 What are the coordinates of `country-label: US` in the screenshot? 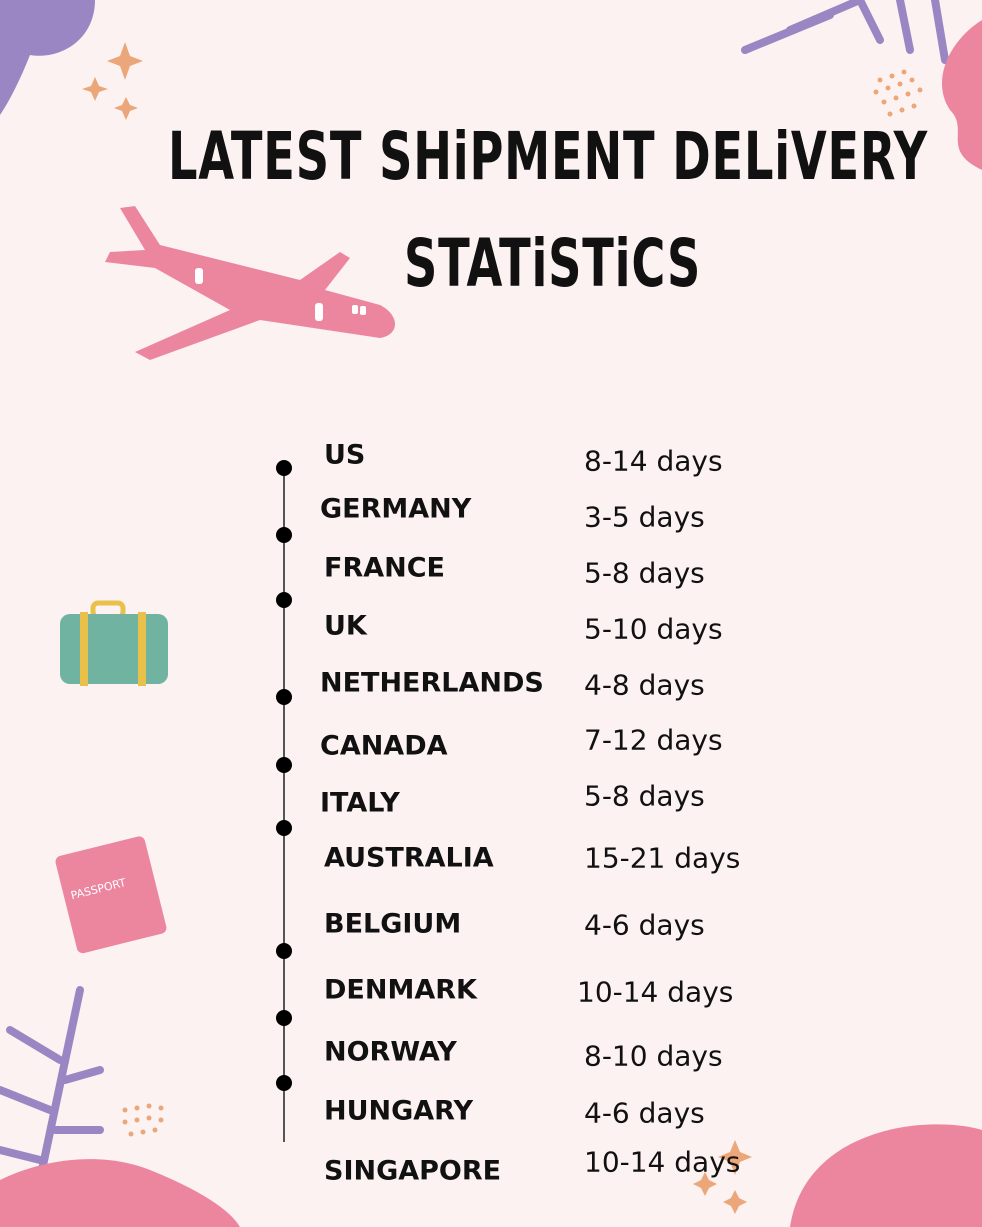 It's located at (345, 455).